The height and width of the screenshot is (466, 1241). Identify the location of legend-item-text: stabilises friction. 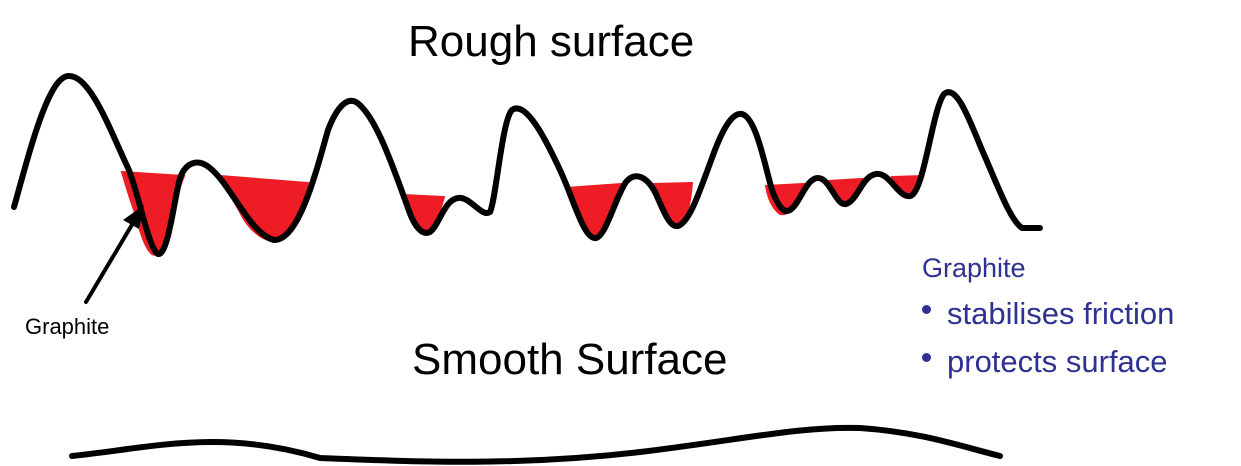
(1061, 313).